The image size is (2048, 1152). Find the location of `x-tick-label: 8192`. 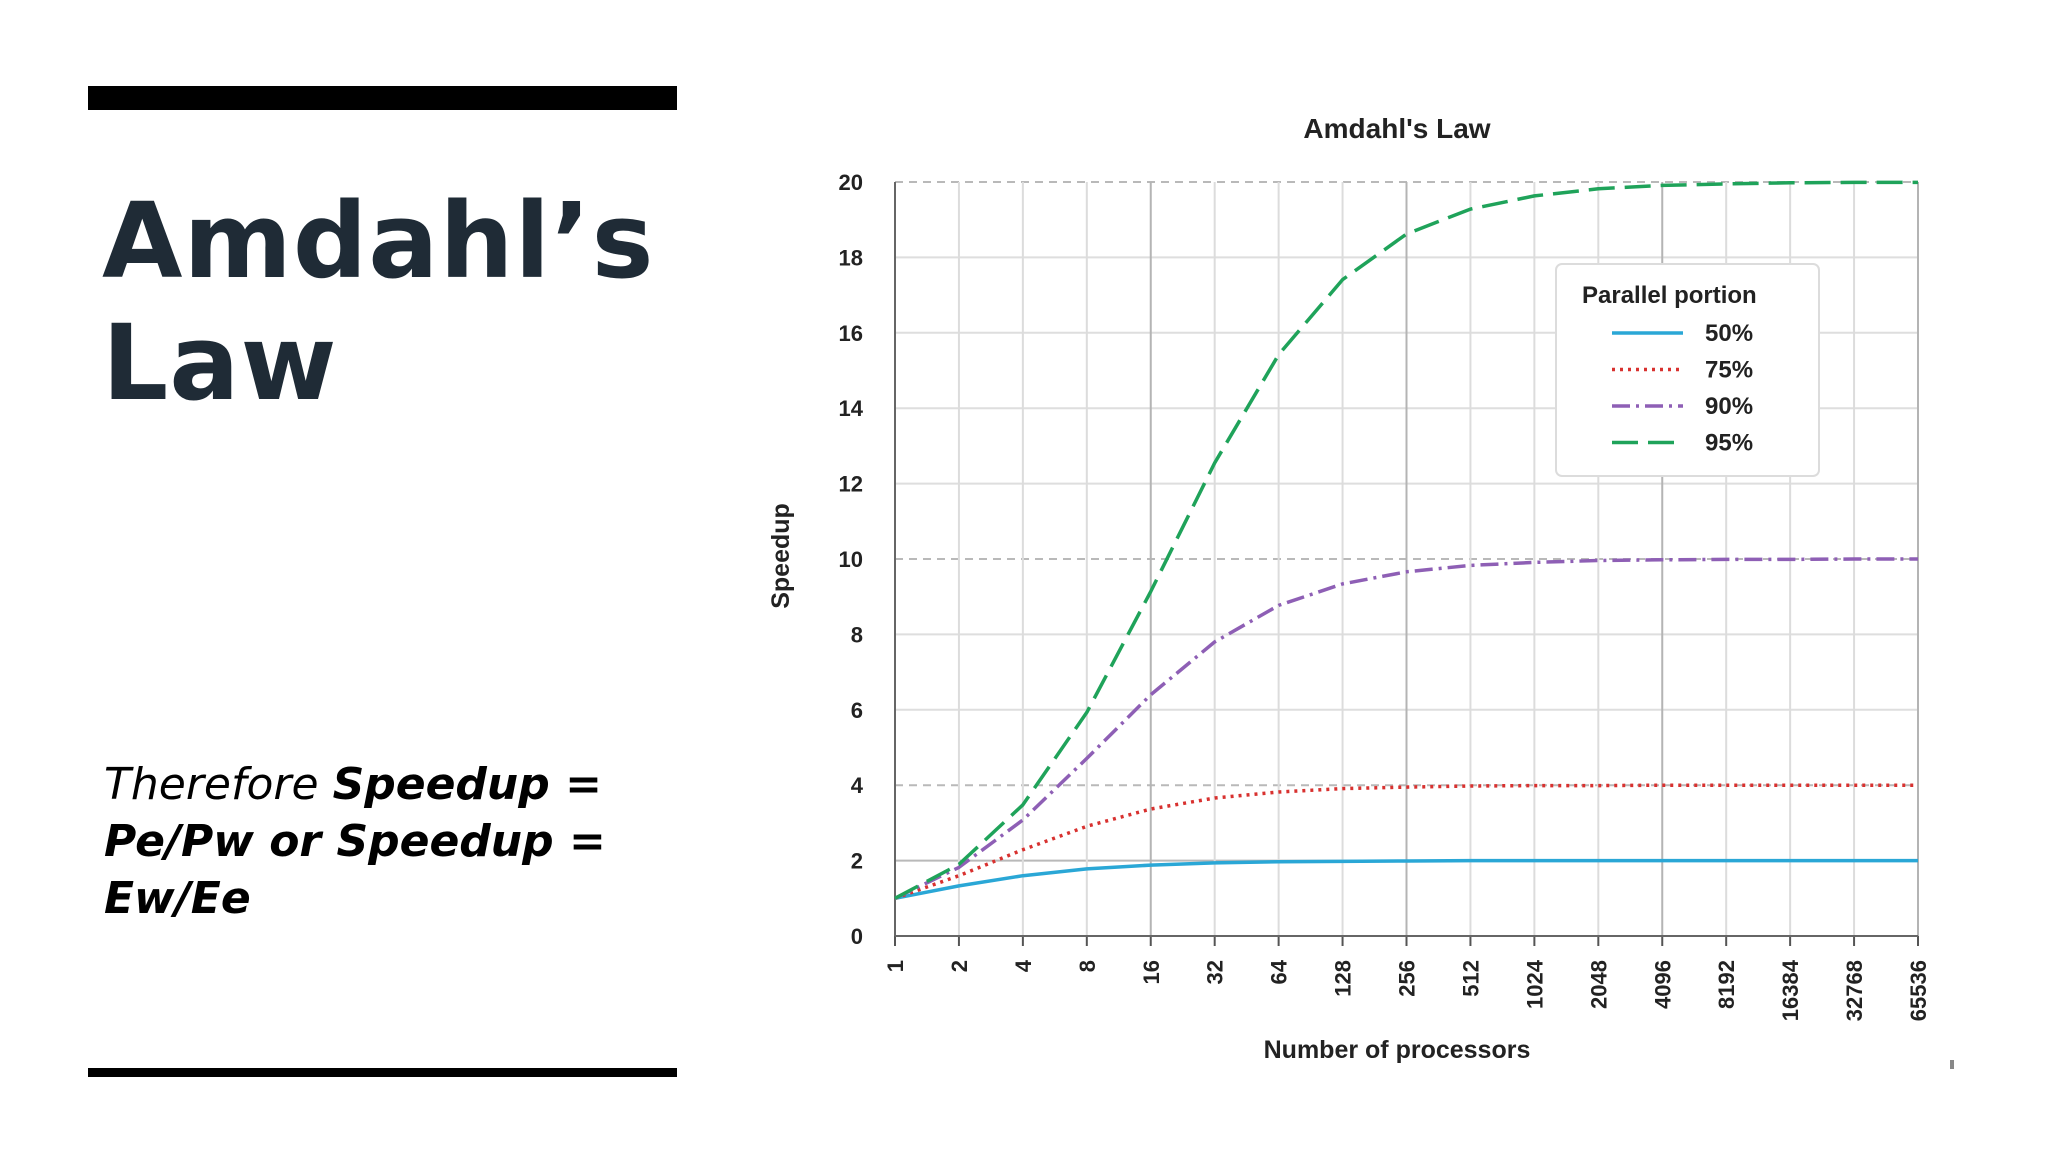

x-tick-label: 8192 is located at coordinates (1726, 984).